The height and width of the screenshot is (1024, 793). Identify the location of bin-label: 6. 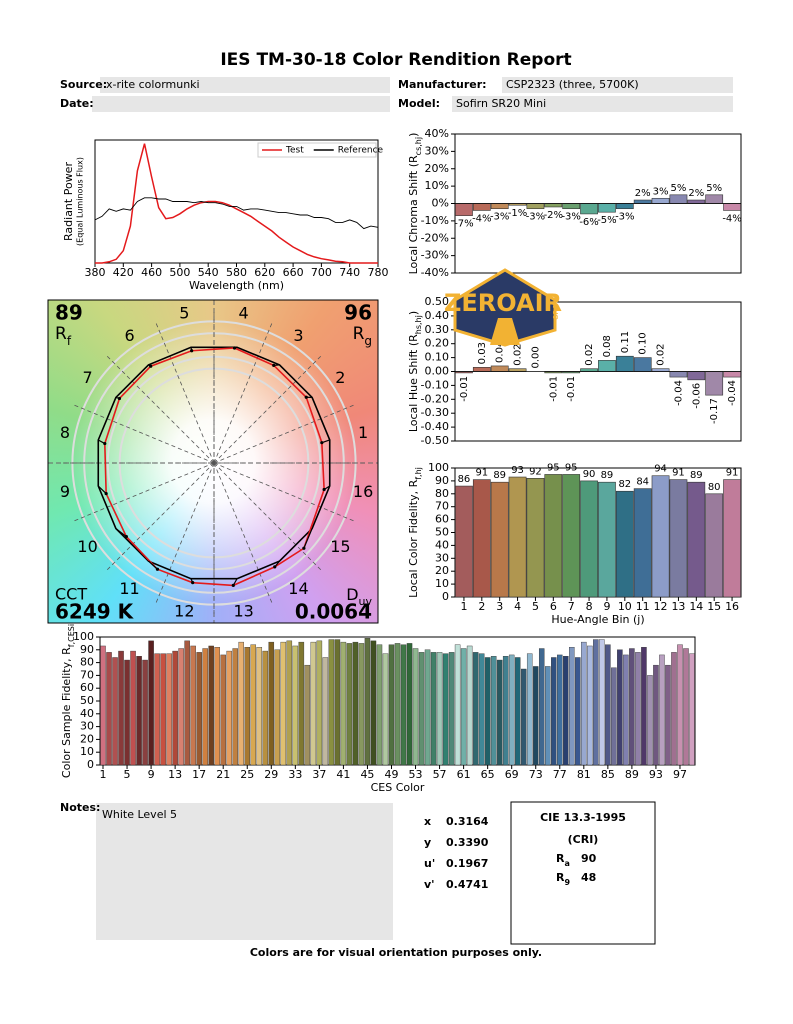
(129, 335).